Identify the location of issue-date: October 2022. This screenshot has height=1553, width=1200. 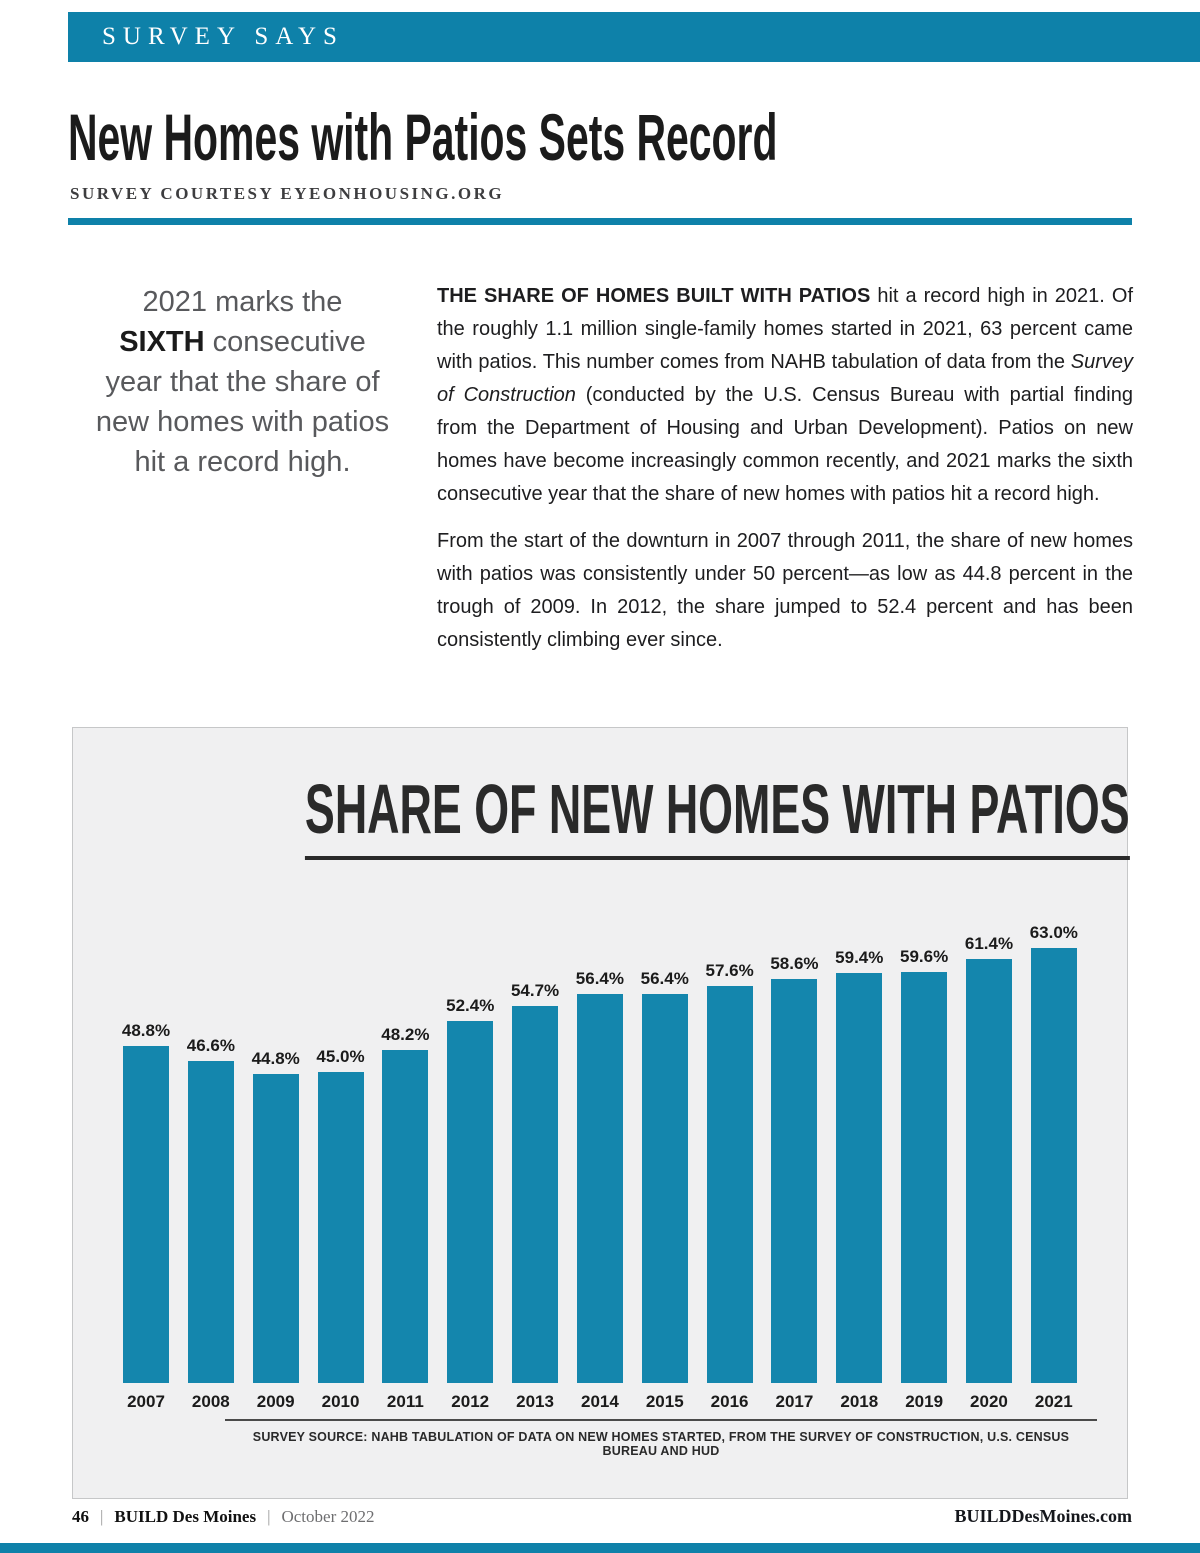
(328, 1516).